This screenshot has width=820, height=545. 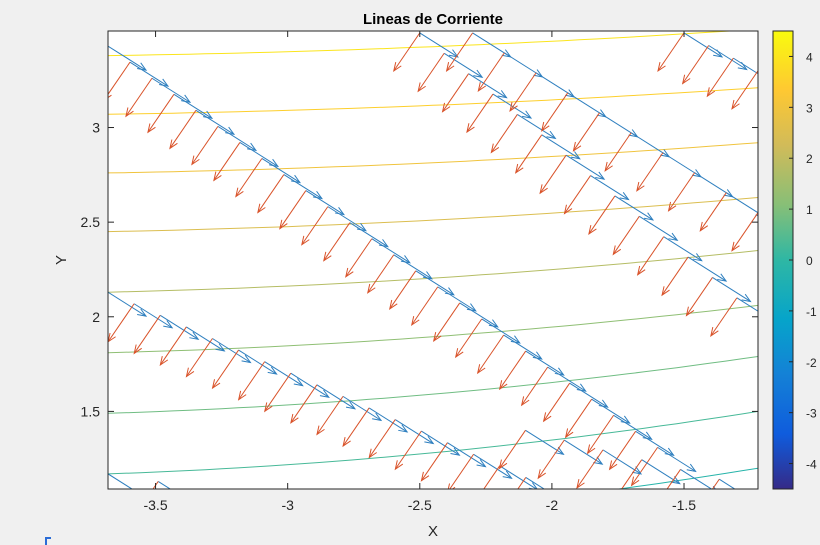 I want to click on x-tick-label: -1.5, so click(x=684, y=505).